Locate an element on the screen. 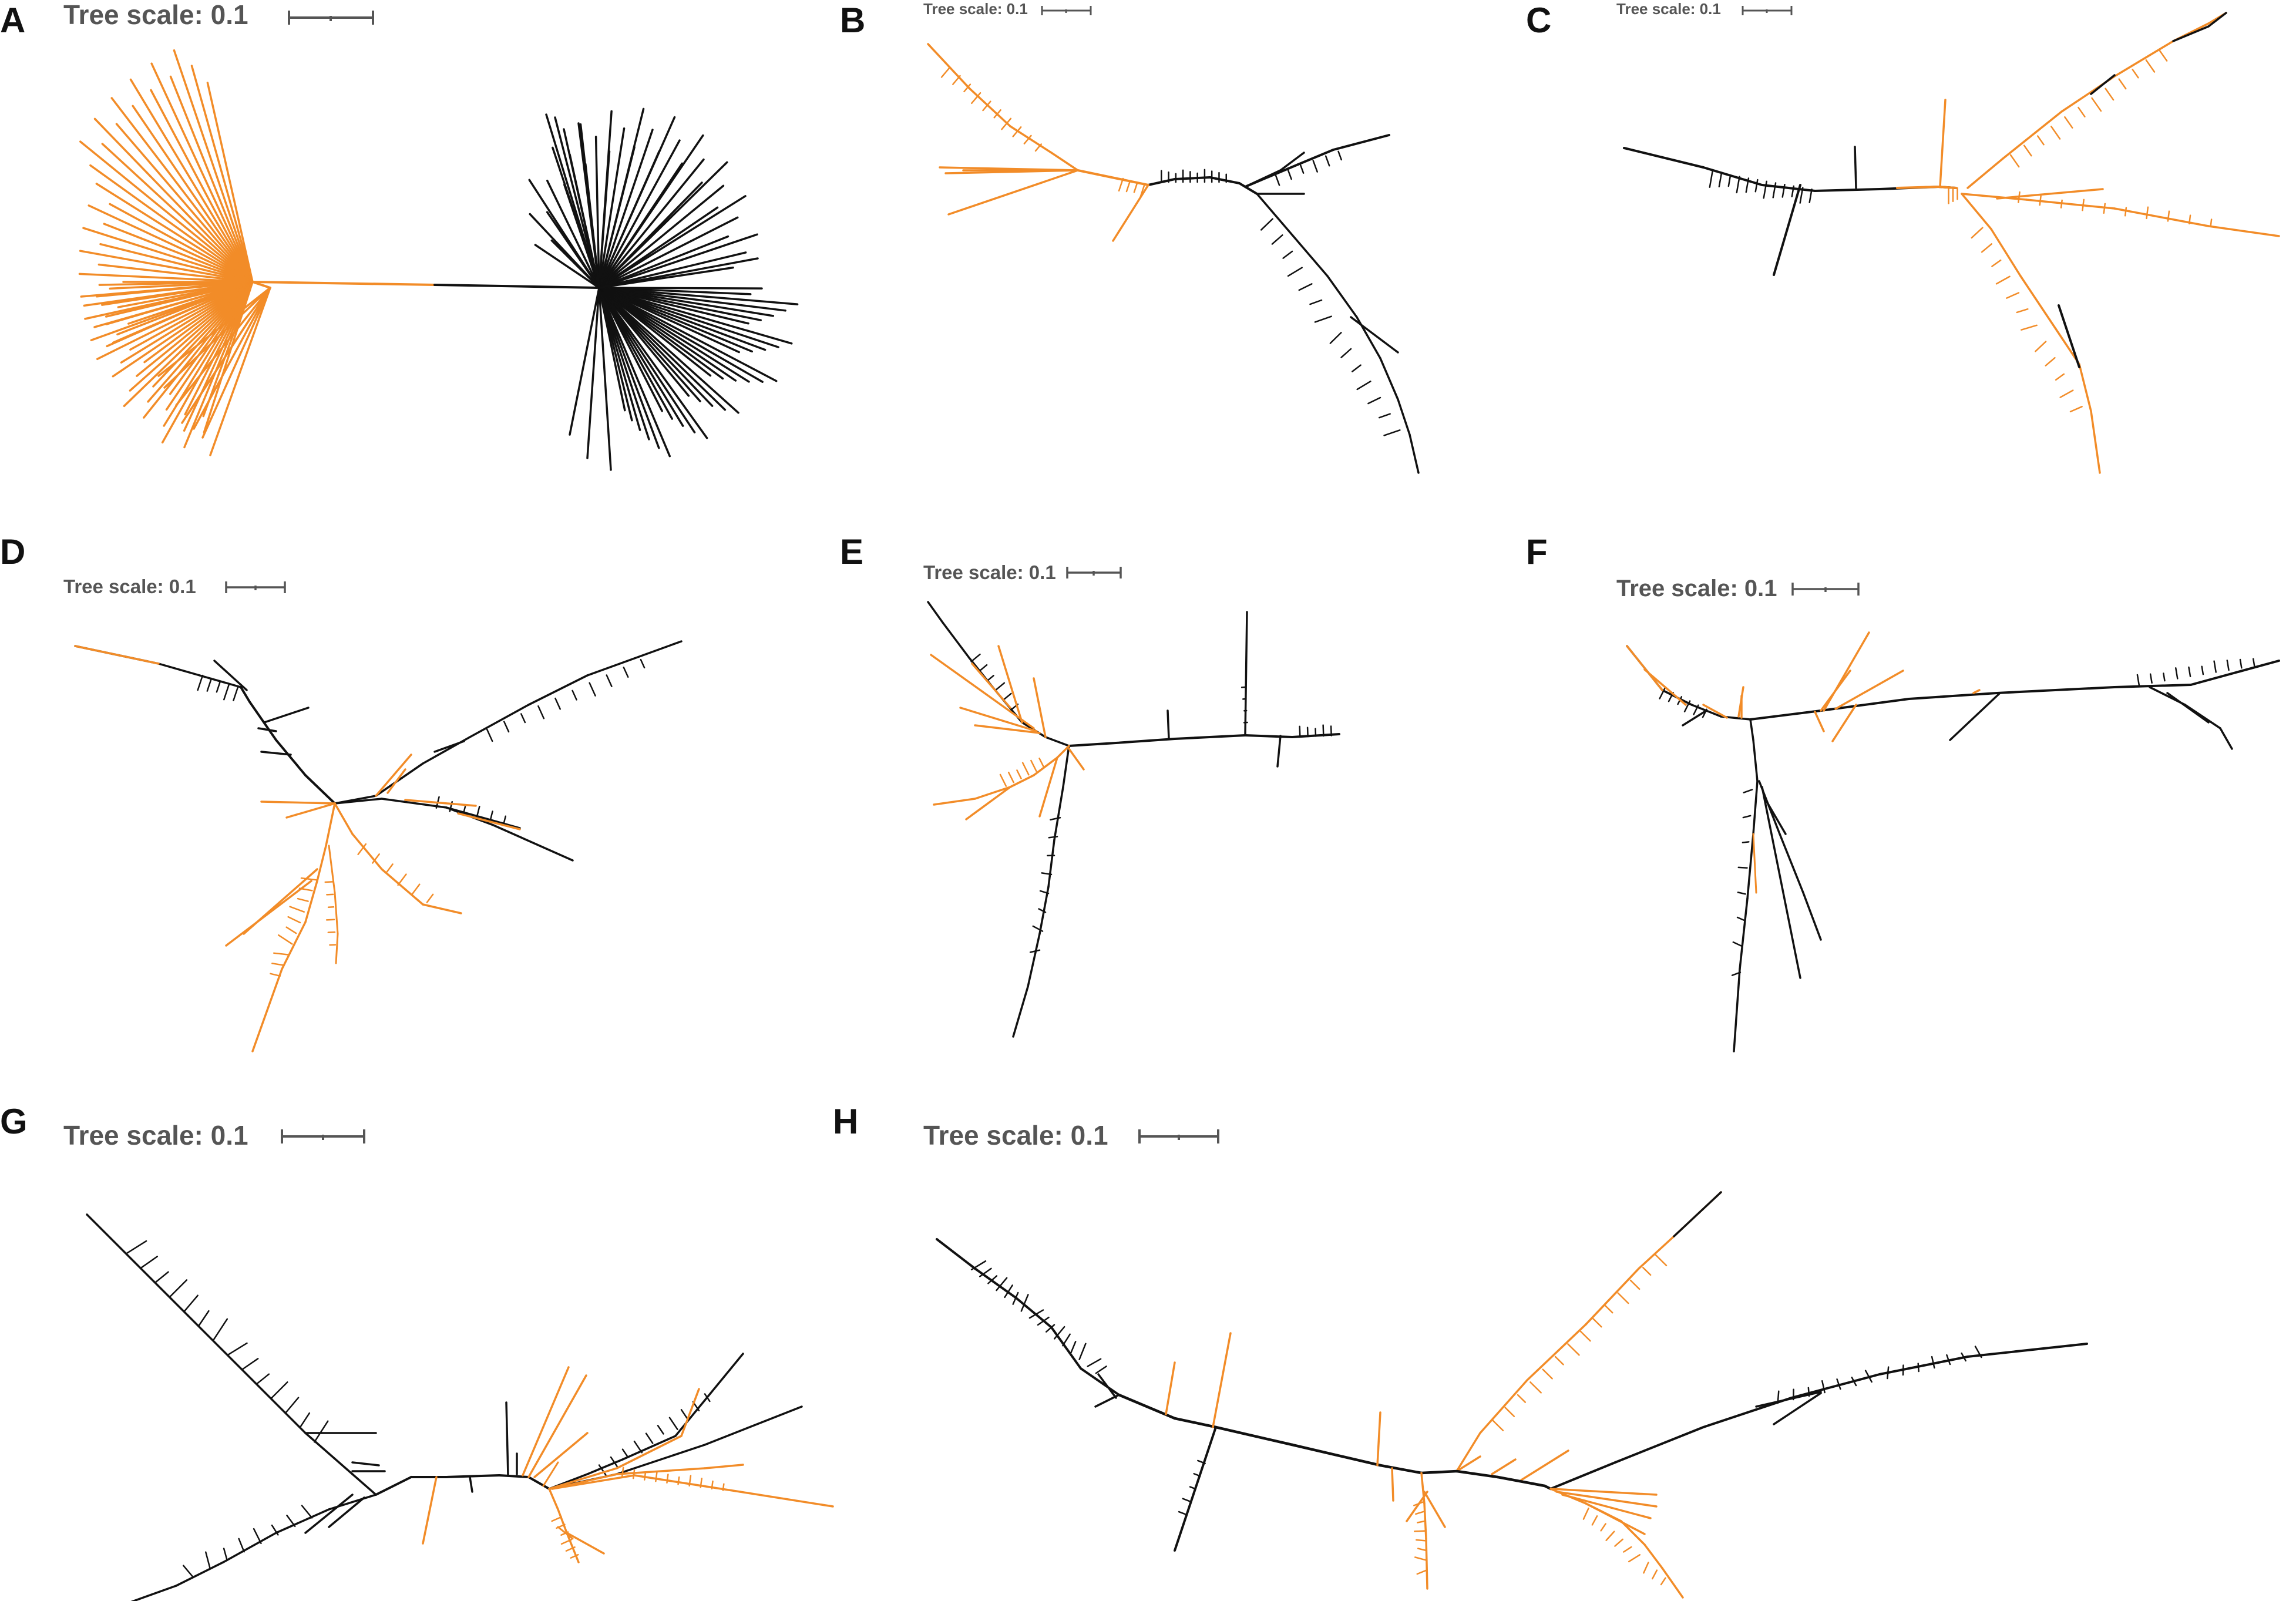 The image size is (2296, 1601). tree-scale-label-f: Tree scale: 0.1 is located at coordinates (1696, 588).